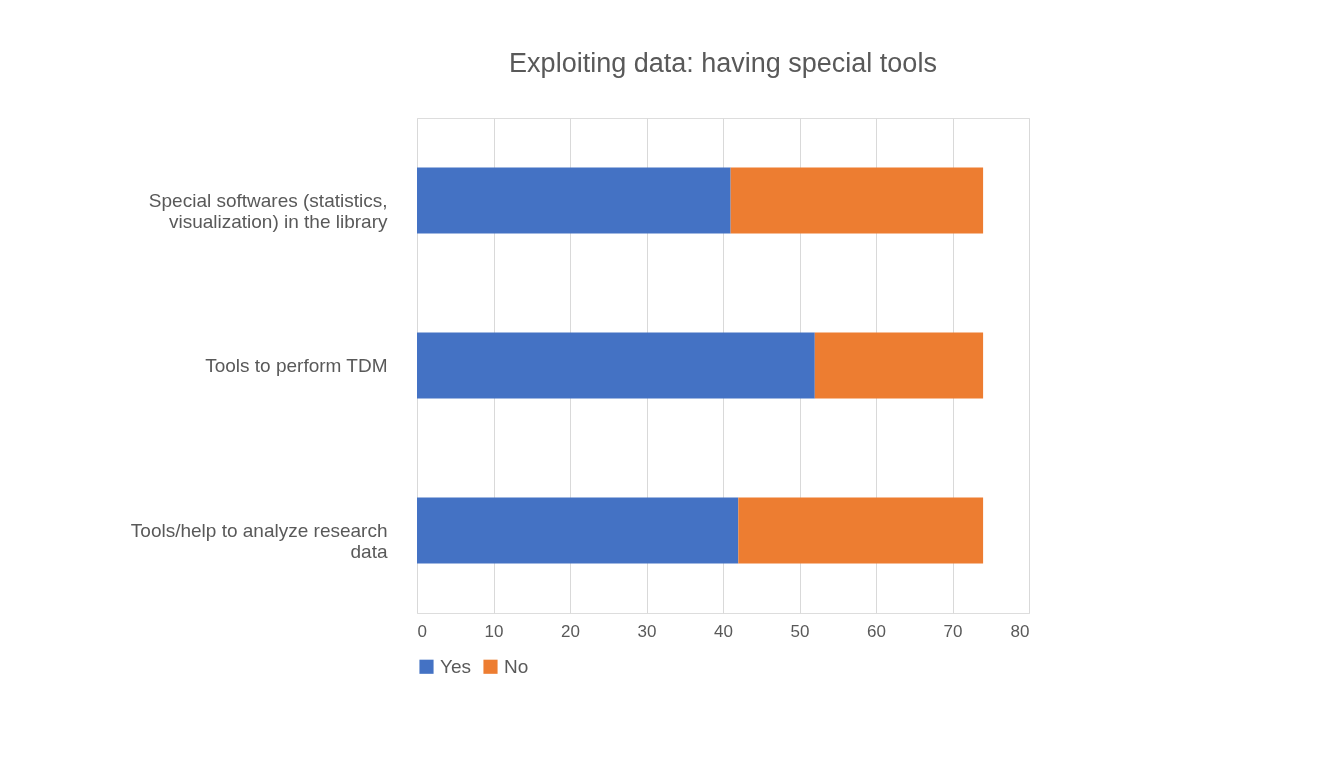 The image size is (1336, 764). Describe the element at coordinates (570, 631) in the screenshot. I see `x-tick-label: 20` at that location.